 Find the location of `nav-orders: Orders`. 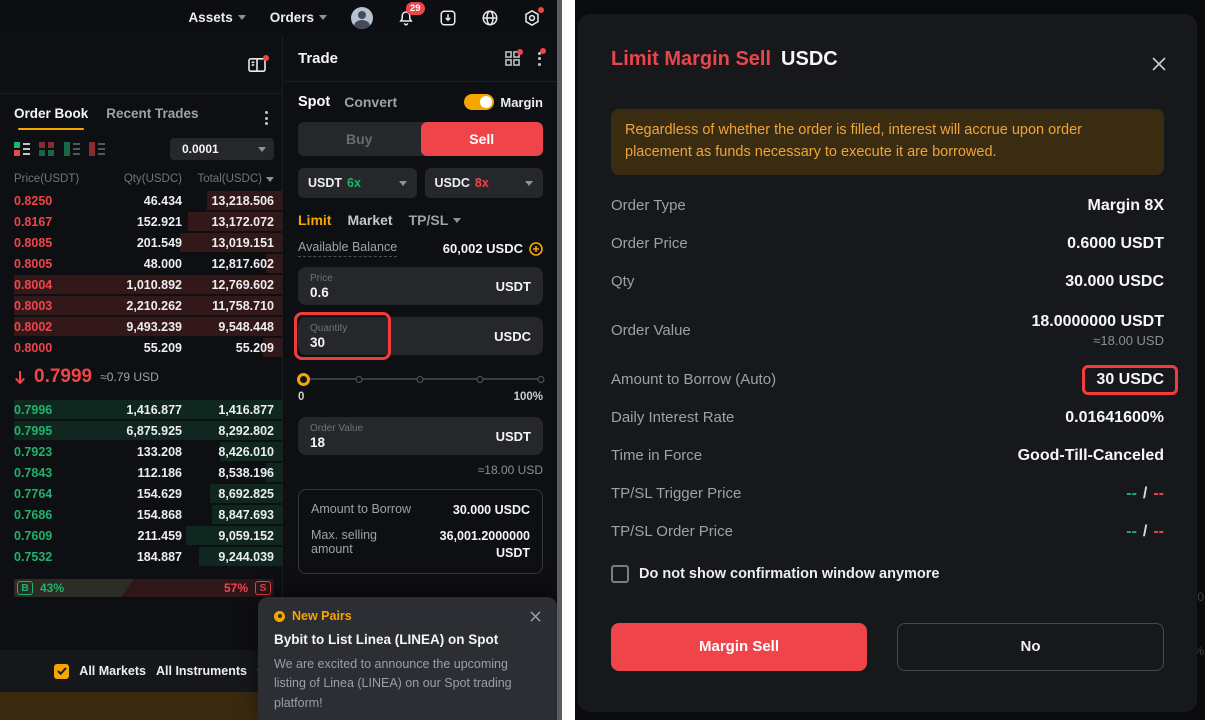

nav-orders: Orders is located at coordinates (298, 17).